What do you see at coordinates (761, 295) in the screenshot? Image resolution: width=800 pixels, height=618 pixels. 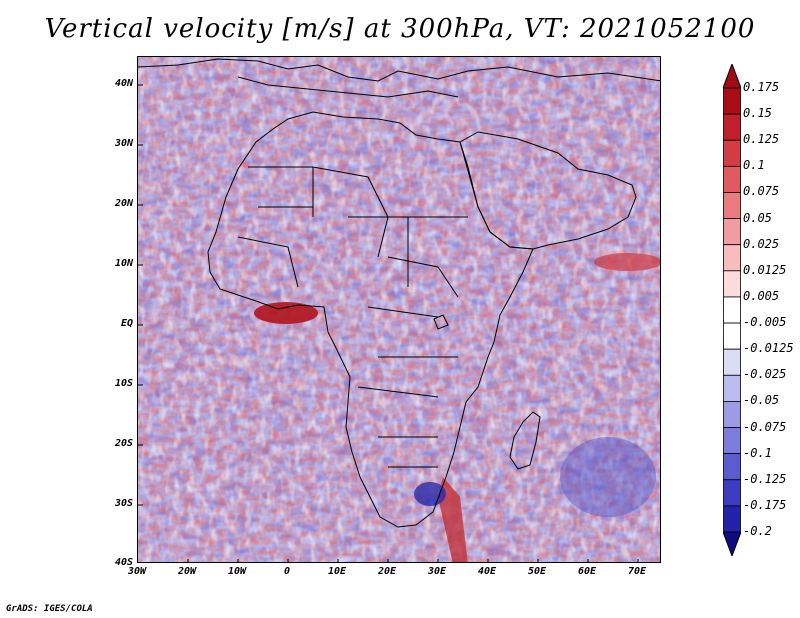 I see `colorbar-tick-label: 0.005` at bounding box center [761, 295].